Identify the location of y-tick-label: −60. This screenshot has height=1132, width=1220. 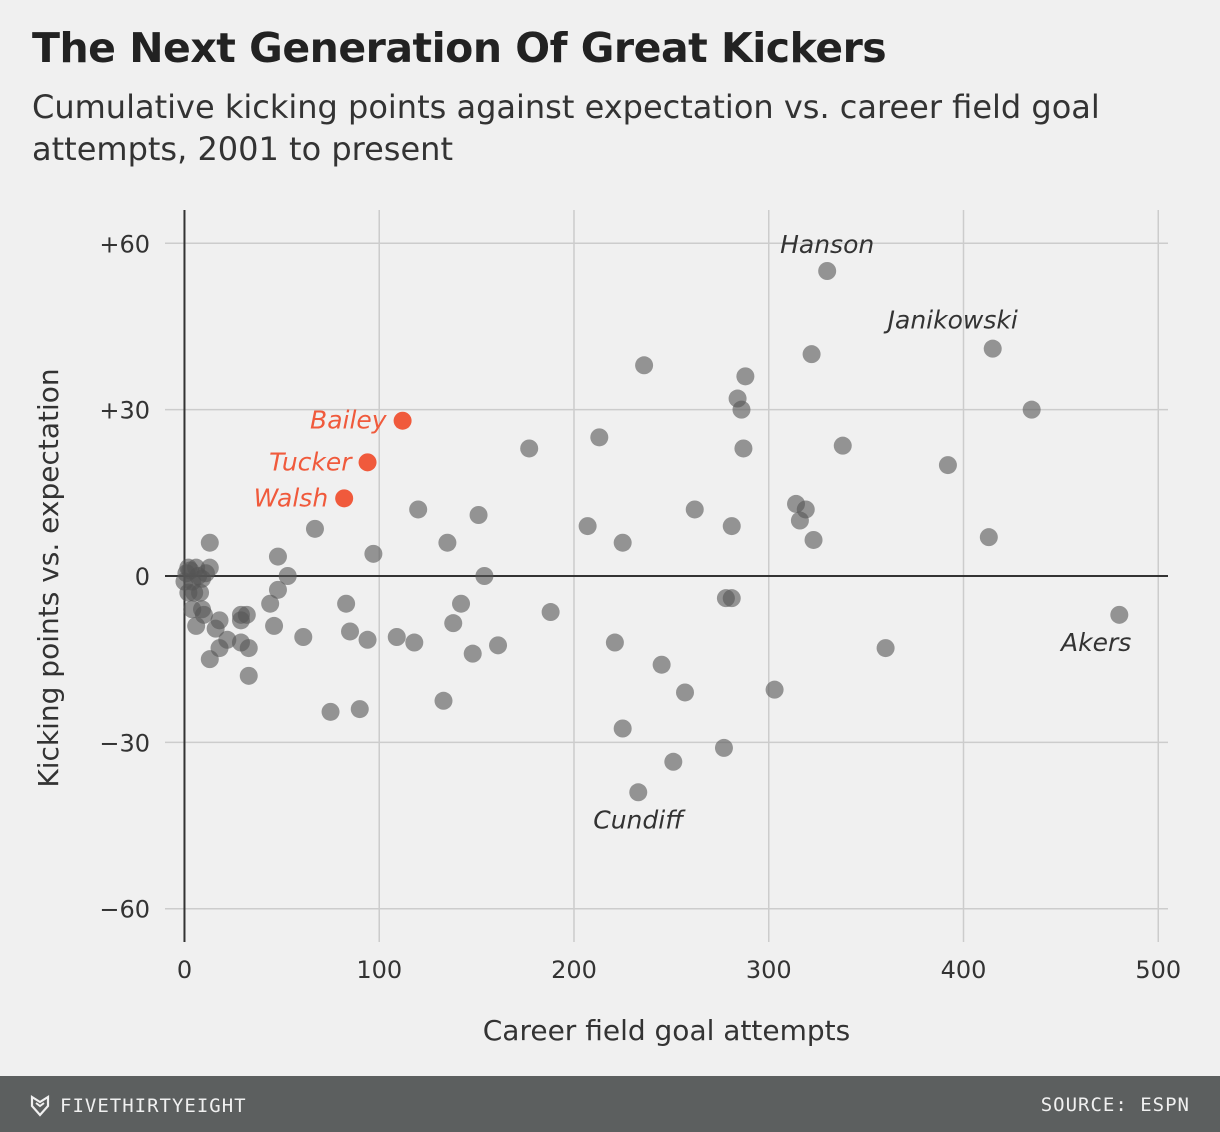
(124, 910).